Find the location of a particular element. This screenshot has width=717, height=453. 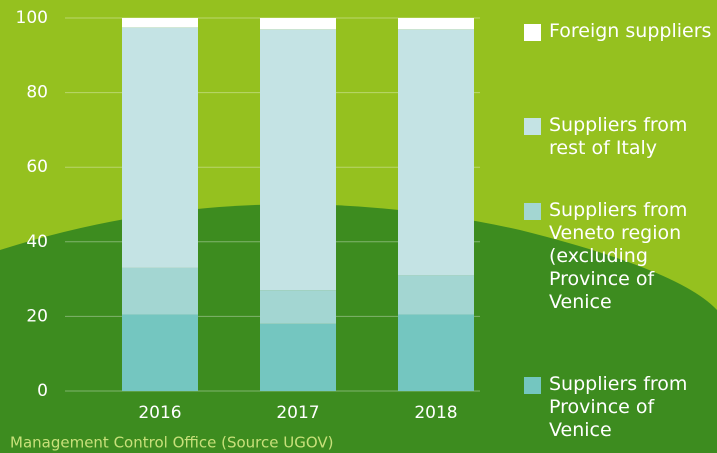

y-tick-label: 100 is located at coordinates (32, 18).